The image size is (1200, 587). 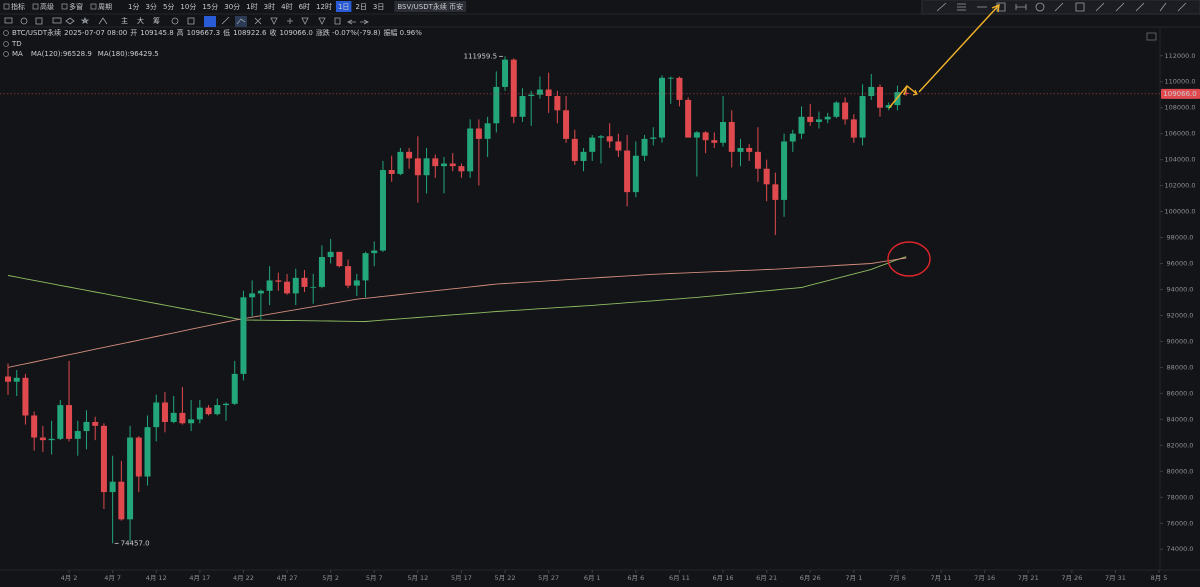 I want to click on y-tick-label: 84000.0, so click(x=1180, y=419).